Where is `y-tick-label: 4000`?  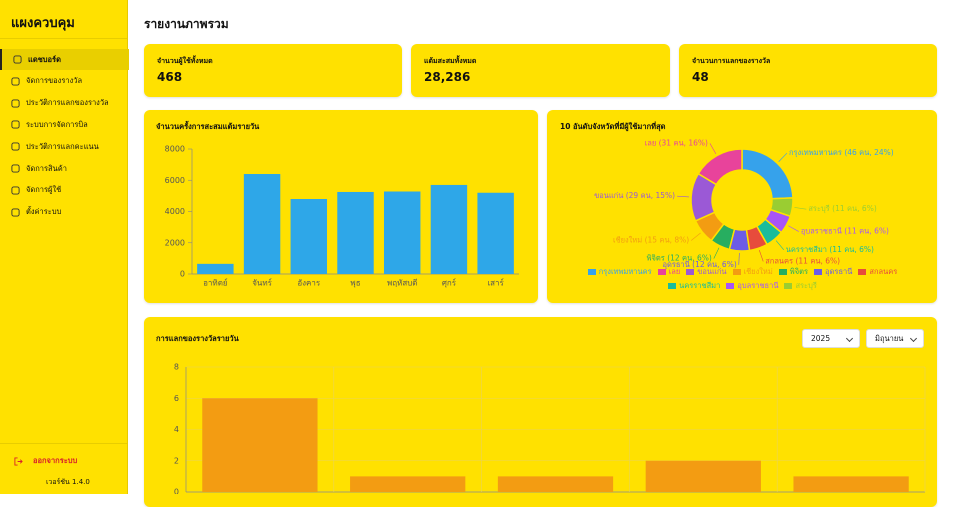
y-tick-label: 4000 is located at coordinates (175, 211).